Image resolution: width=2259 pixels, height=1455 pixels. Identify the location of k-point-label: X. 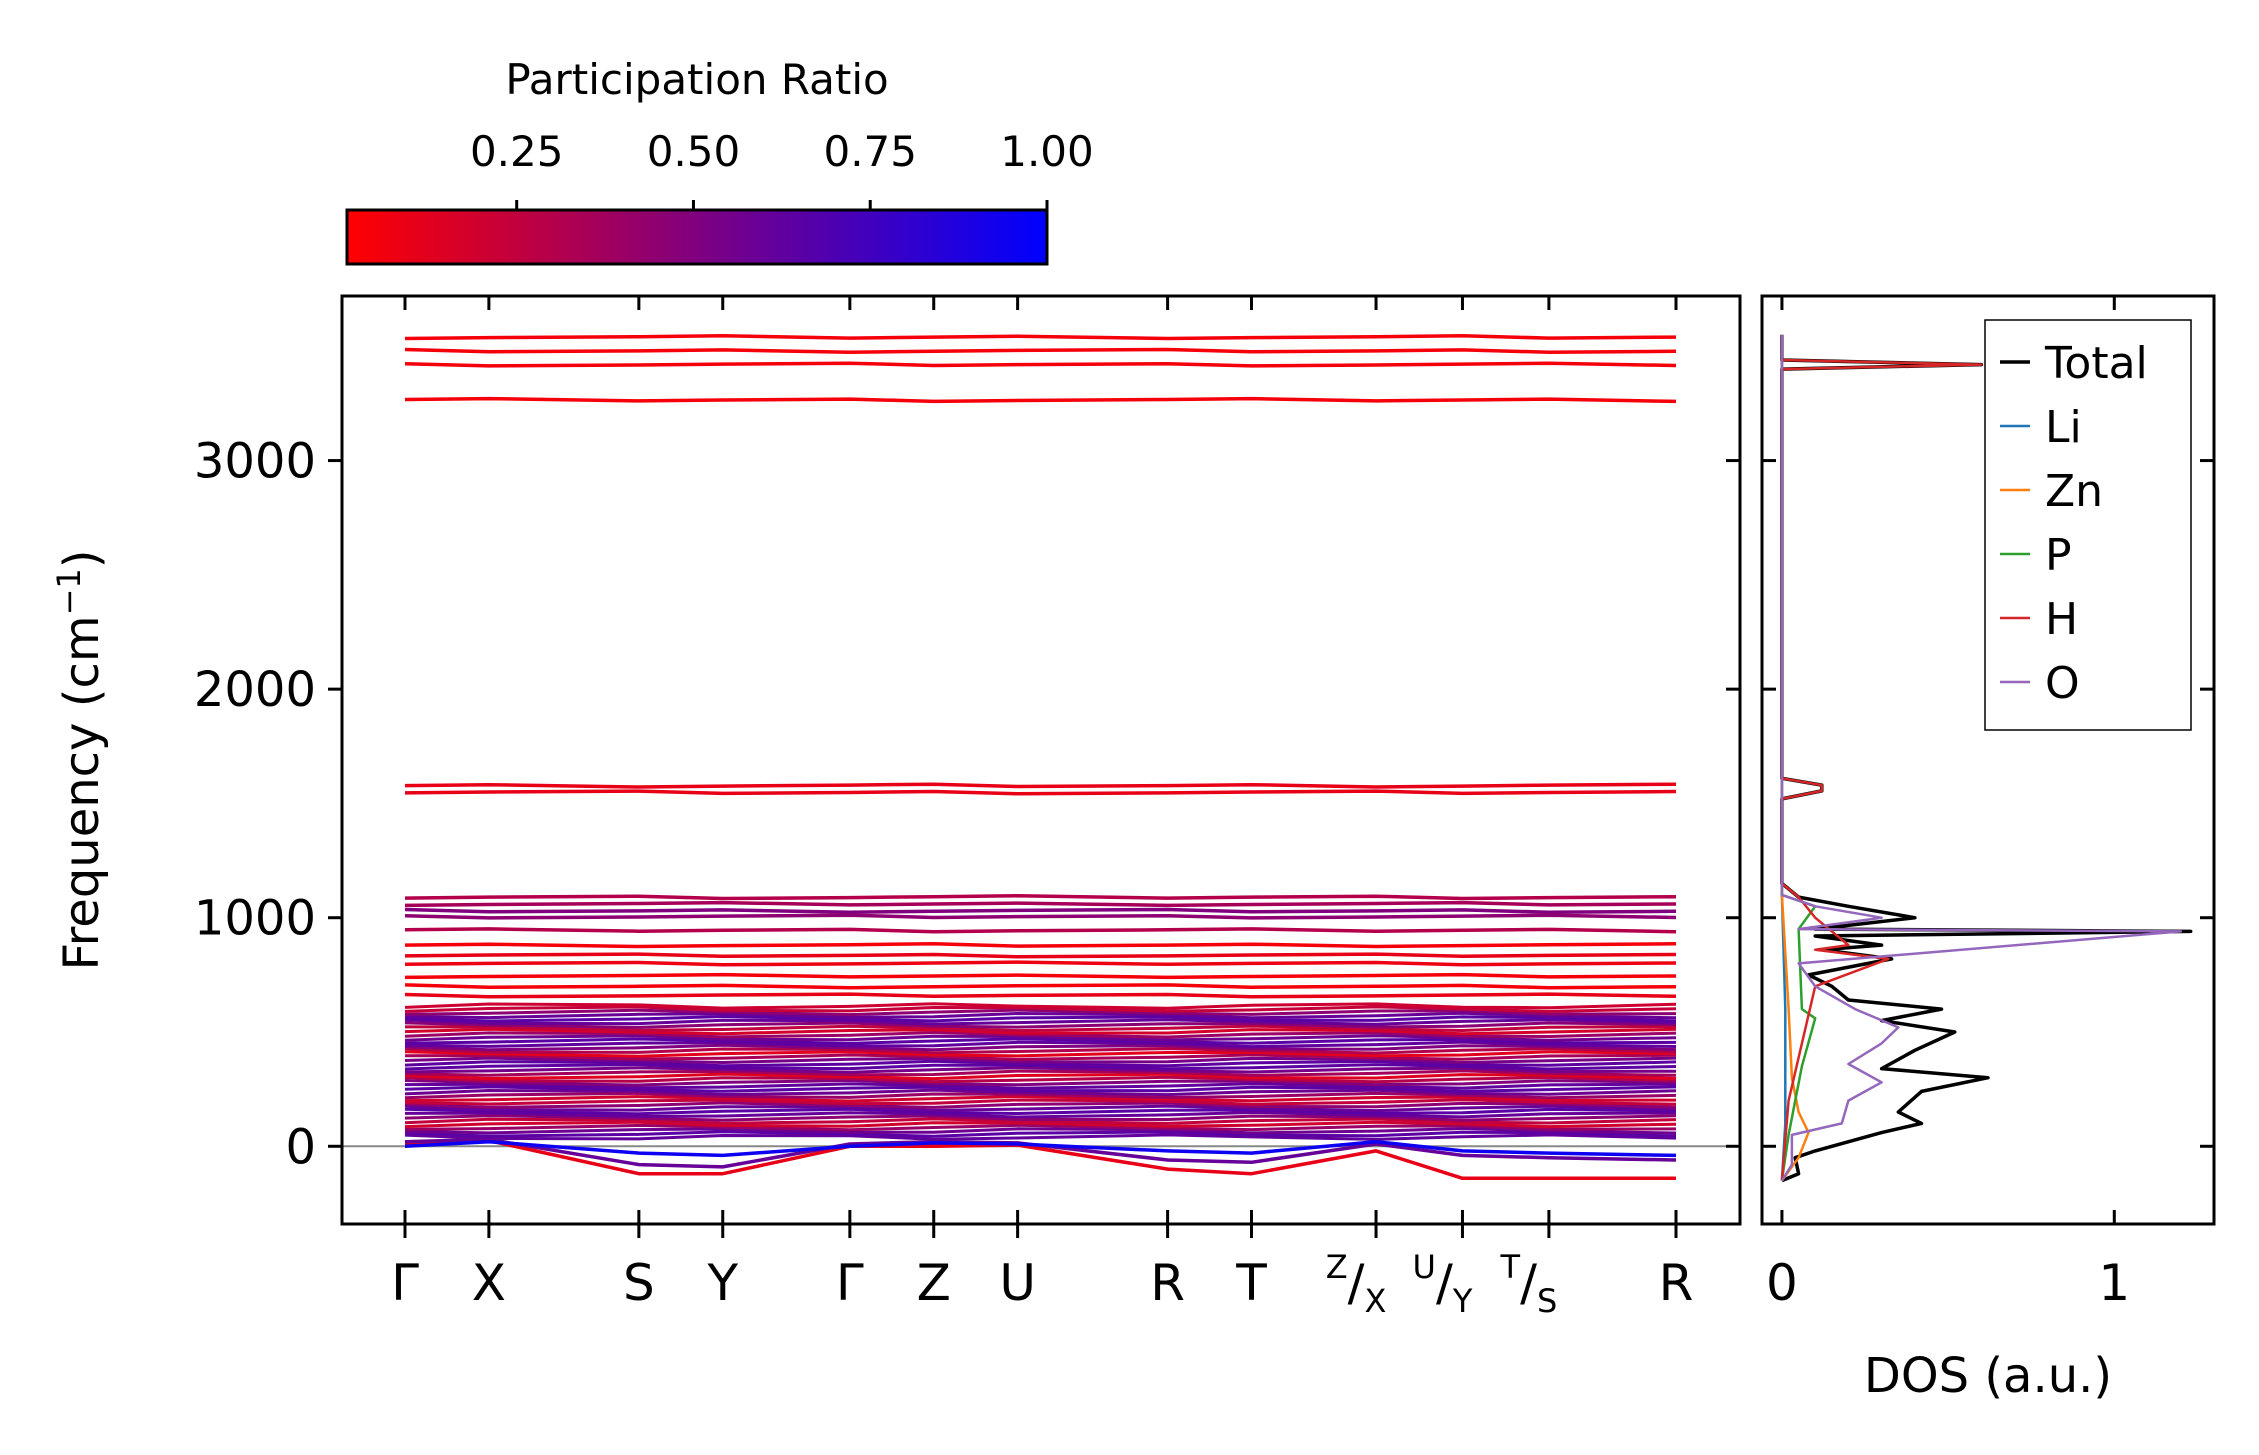
(489, 1283).